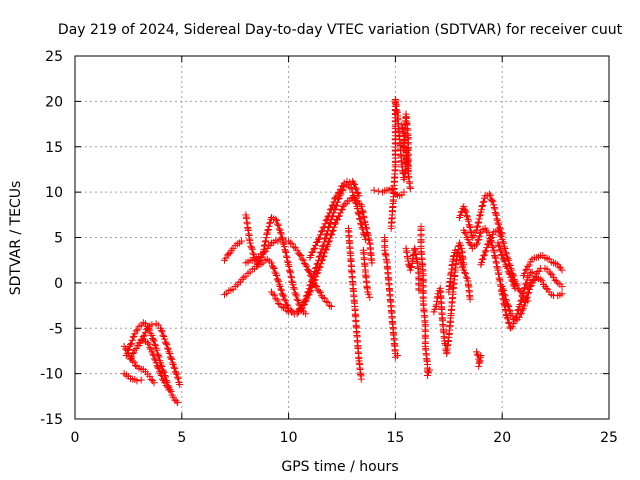  What do you see at coordinates (289, 438) in the screenshot?
I see `x-tick-label: 10` at bounding box center [289, 438].